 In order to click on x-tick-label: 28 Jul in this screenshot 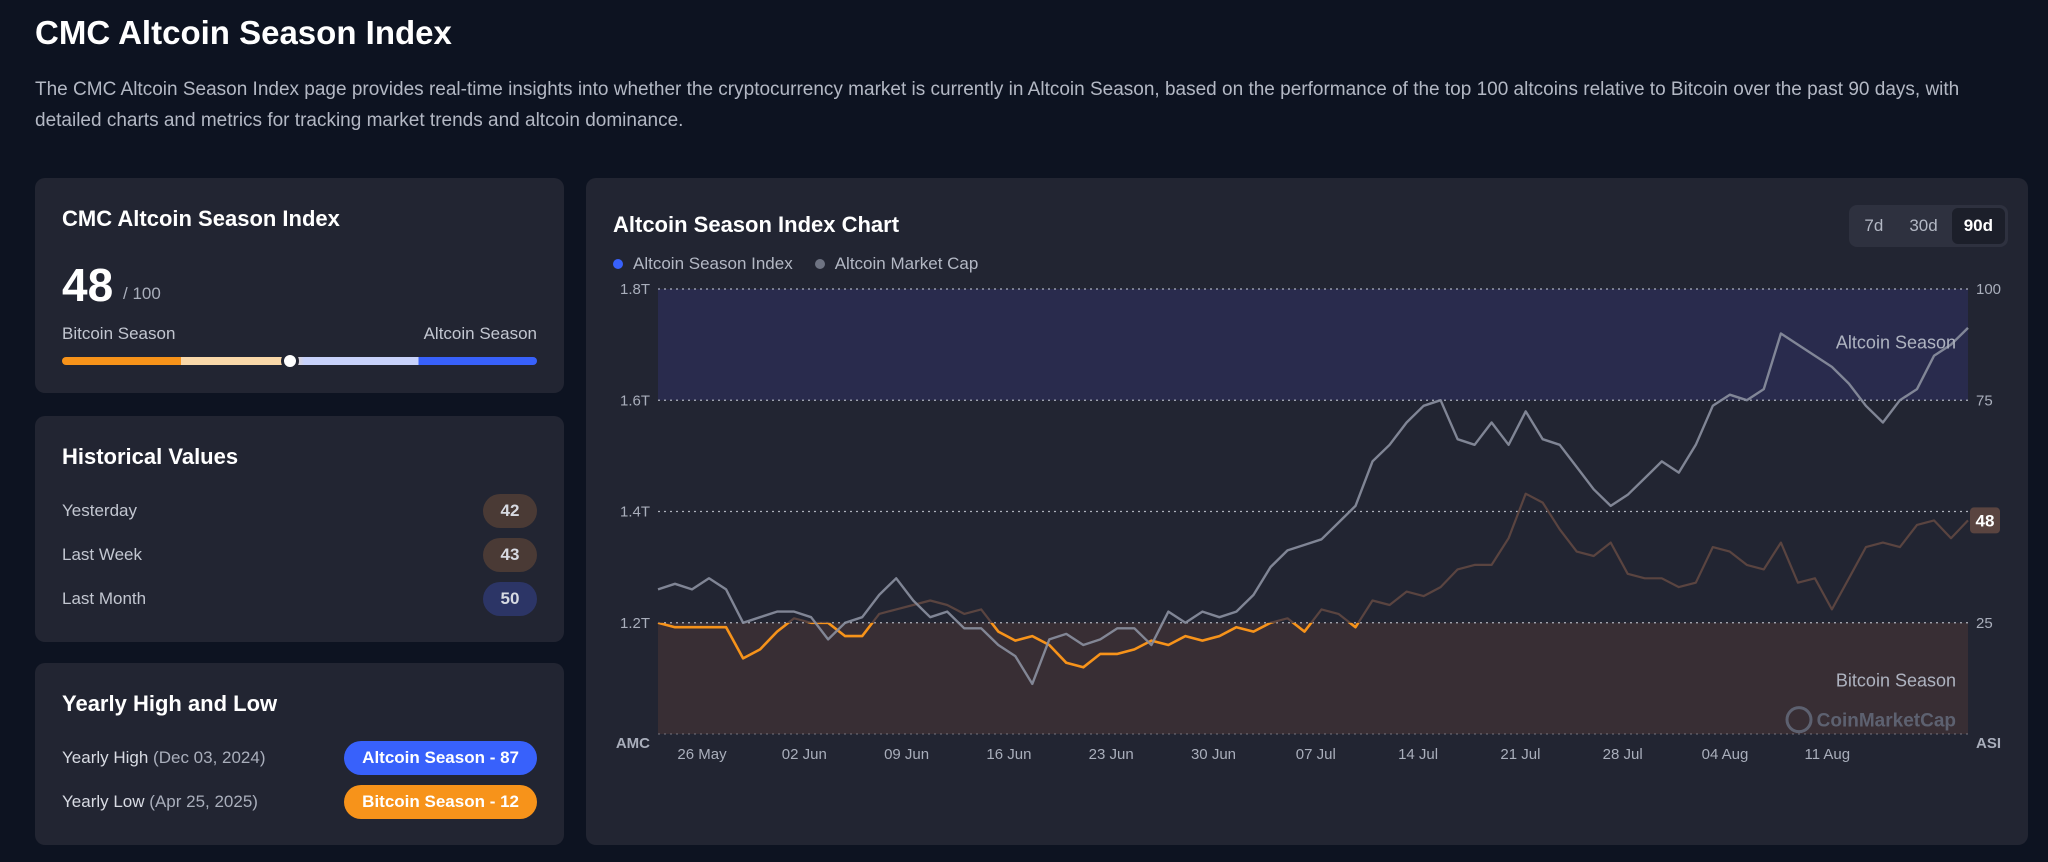, I will do `click(1623, 754)`.